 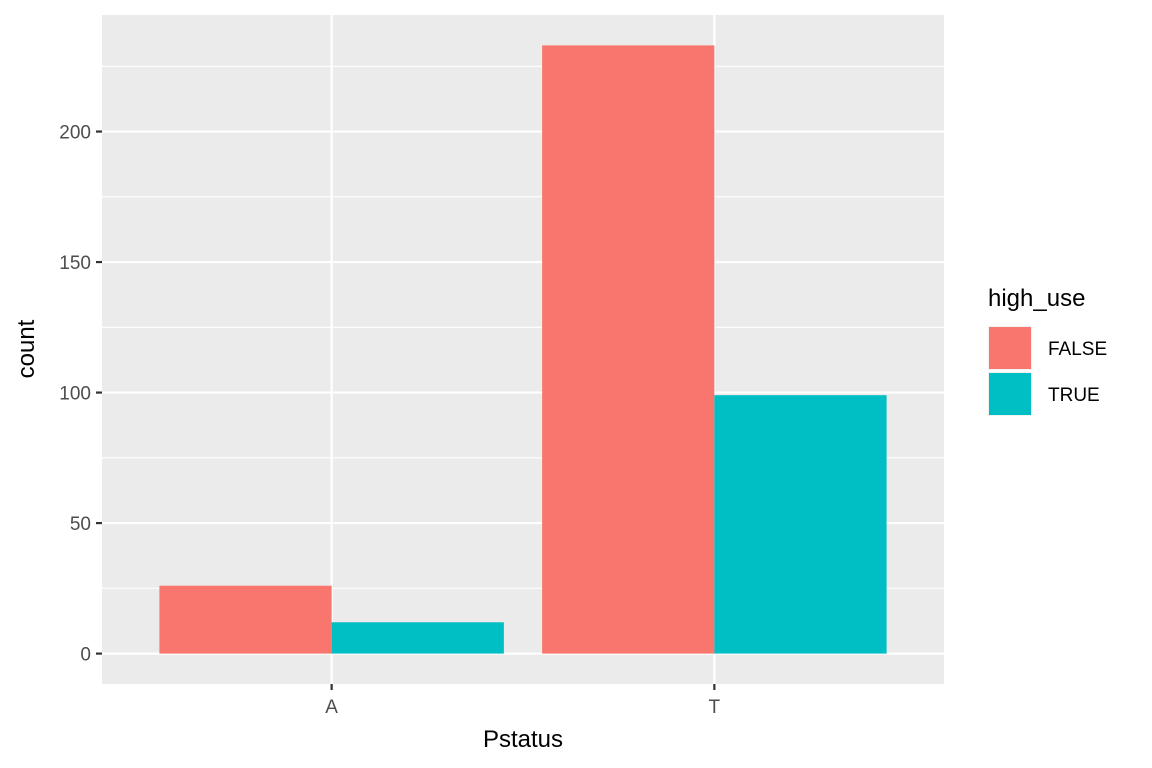 I want to click on x-tick-label: T, so click(x=715, y=707).